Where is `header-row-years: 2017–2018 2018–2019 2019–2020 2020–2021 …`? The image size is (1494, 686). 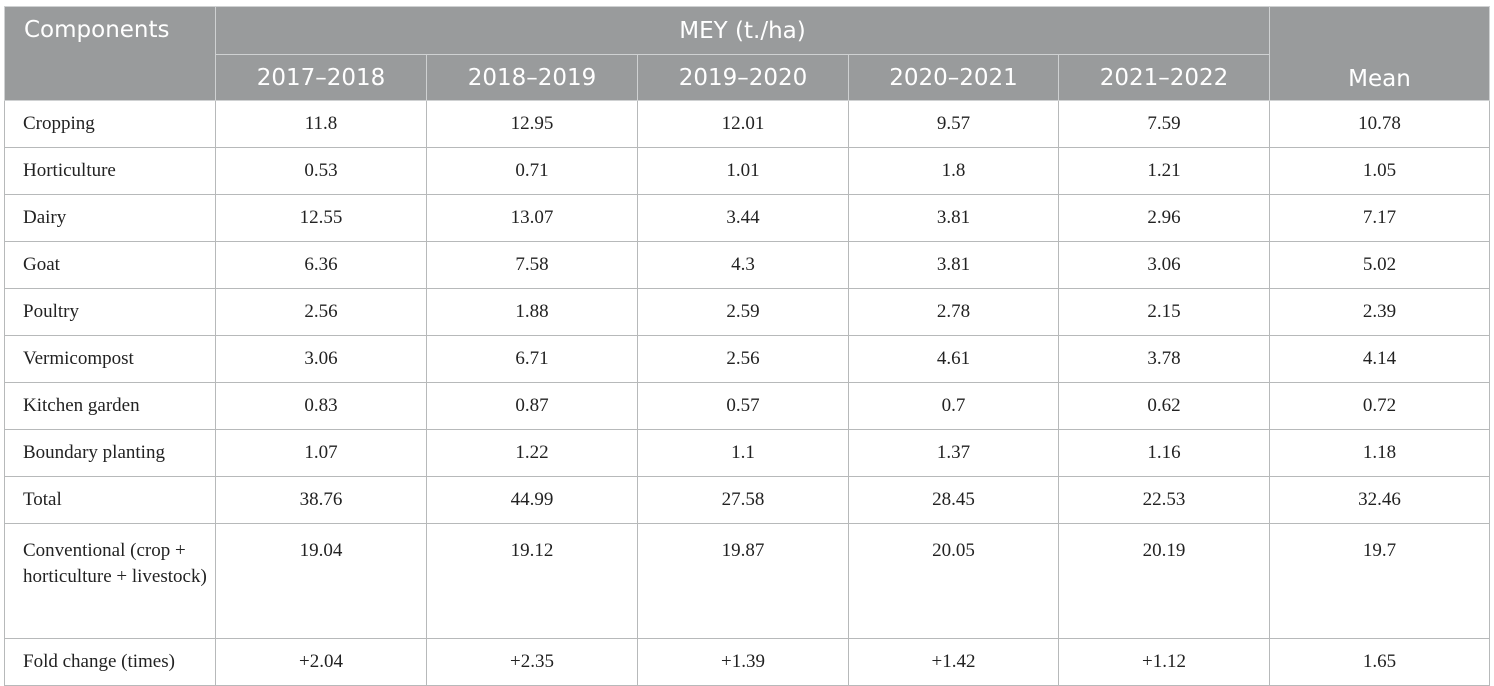
header-row-years: 2017–2018 2018–2019 2019–2020 2020–2021 … is located at coordinates (747, 77).